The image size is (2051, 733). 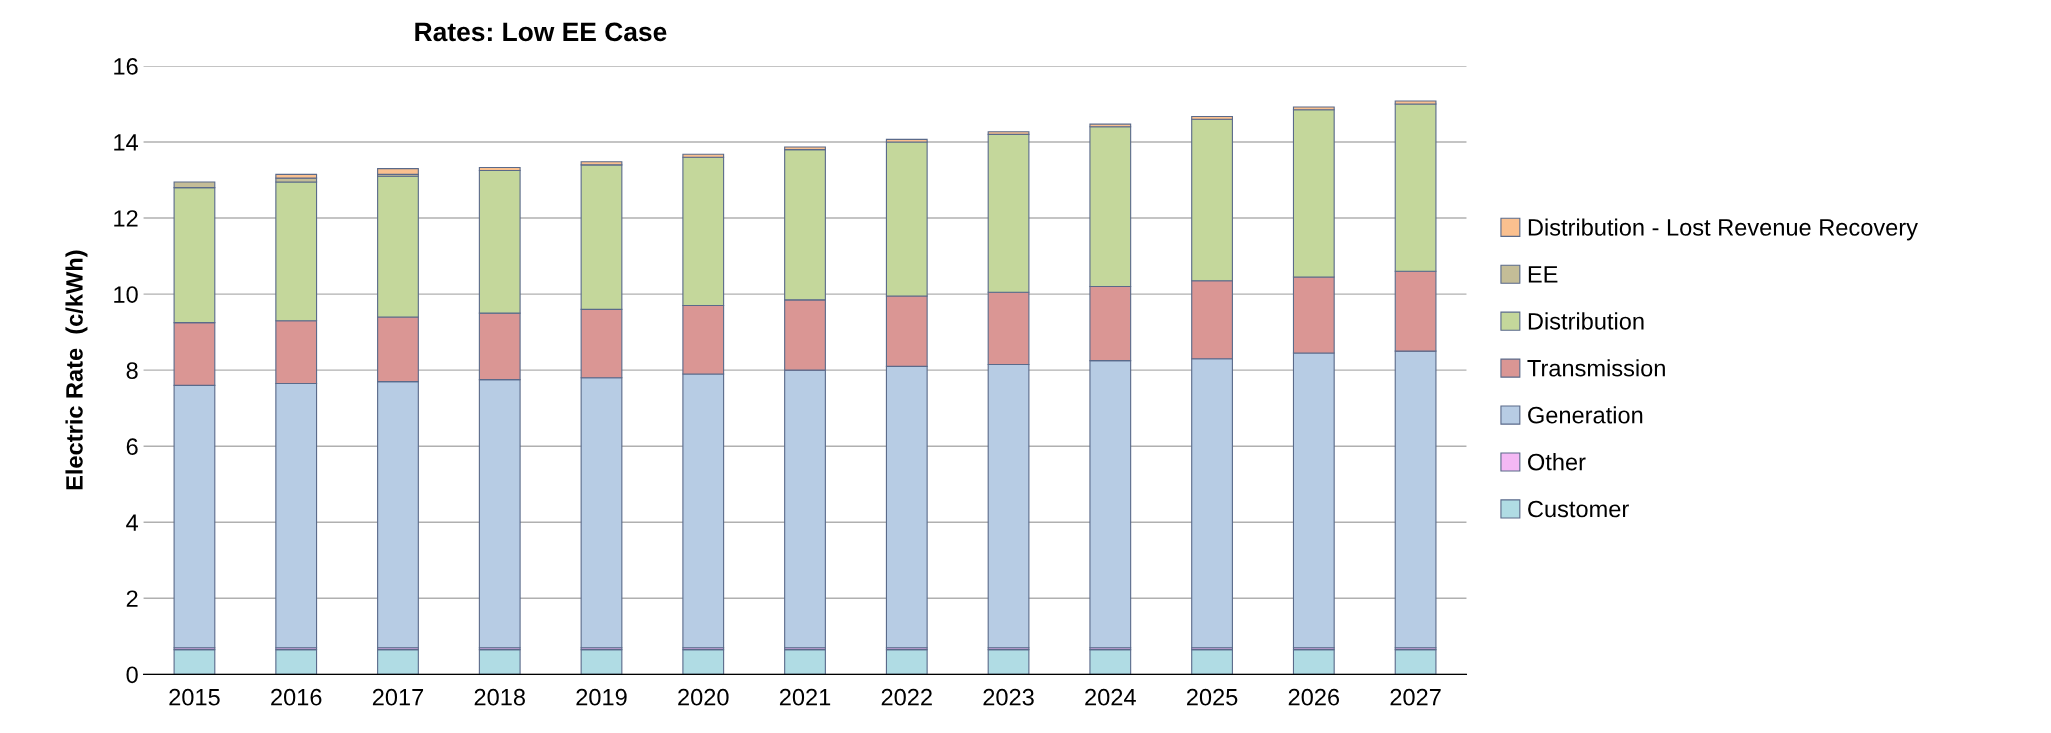 I want to click on y-tick-label: 14, so click(x=126, y=142).